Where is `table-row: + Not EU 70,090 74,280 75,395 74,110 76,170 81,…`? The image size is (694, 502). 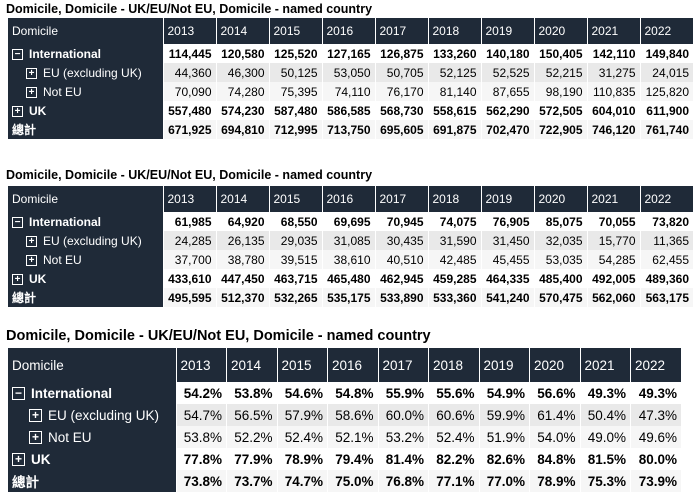 table-row: + Not EU 70,090 74,280 75,395 74,110 76,170 81,… is located at coordinates (350, 91).